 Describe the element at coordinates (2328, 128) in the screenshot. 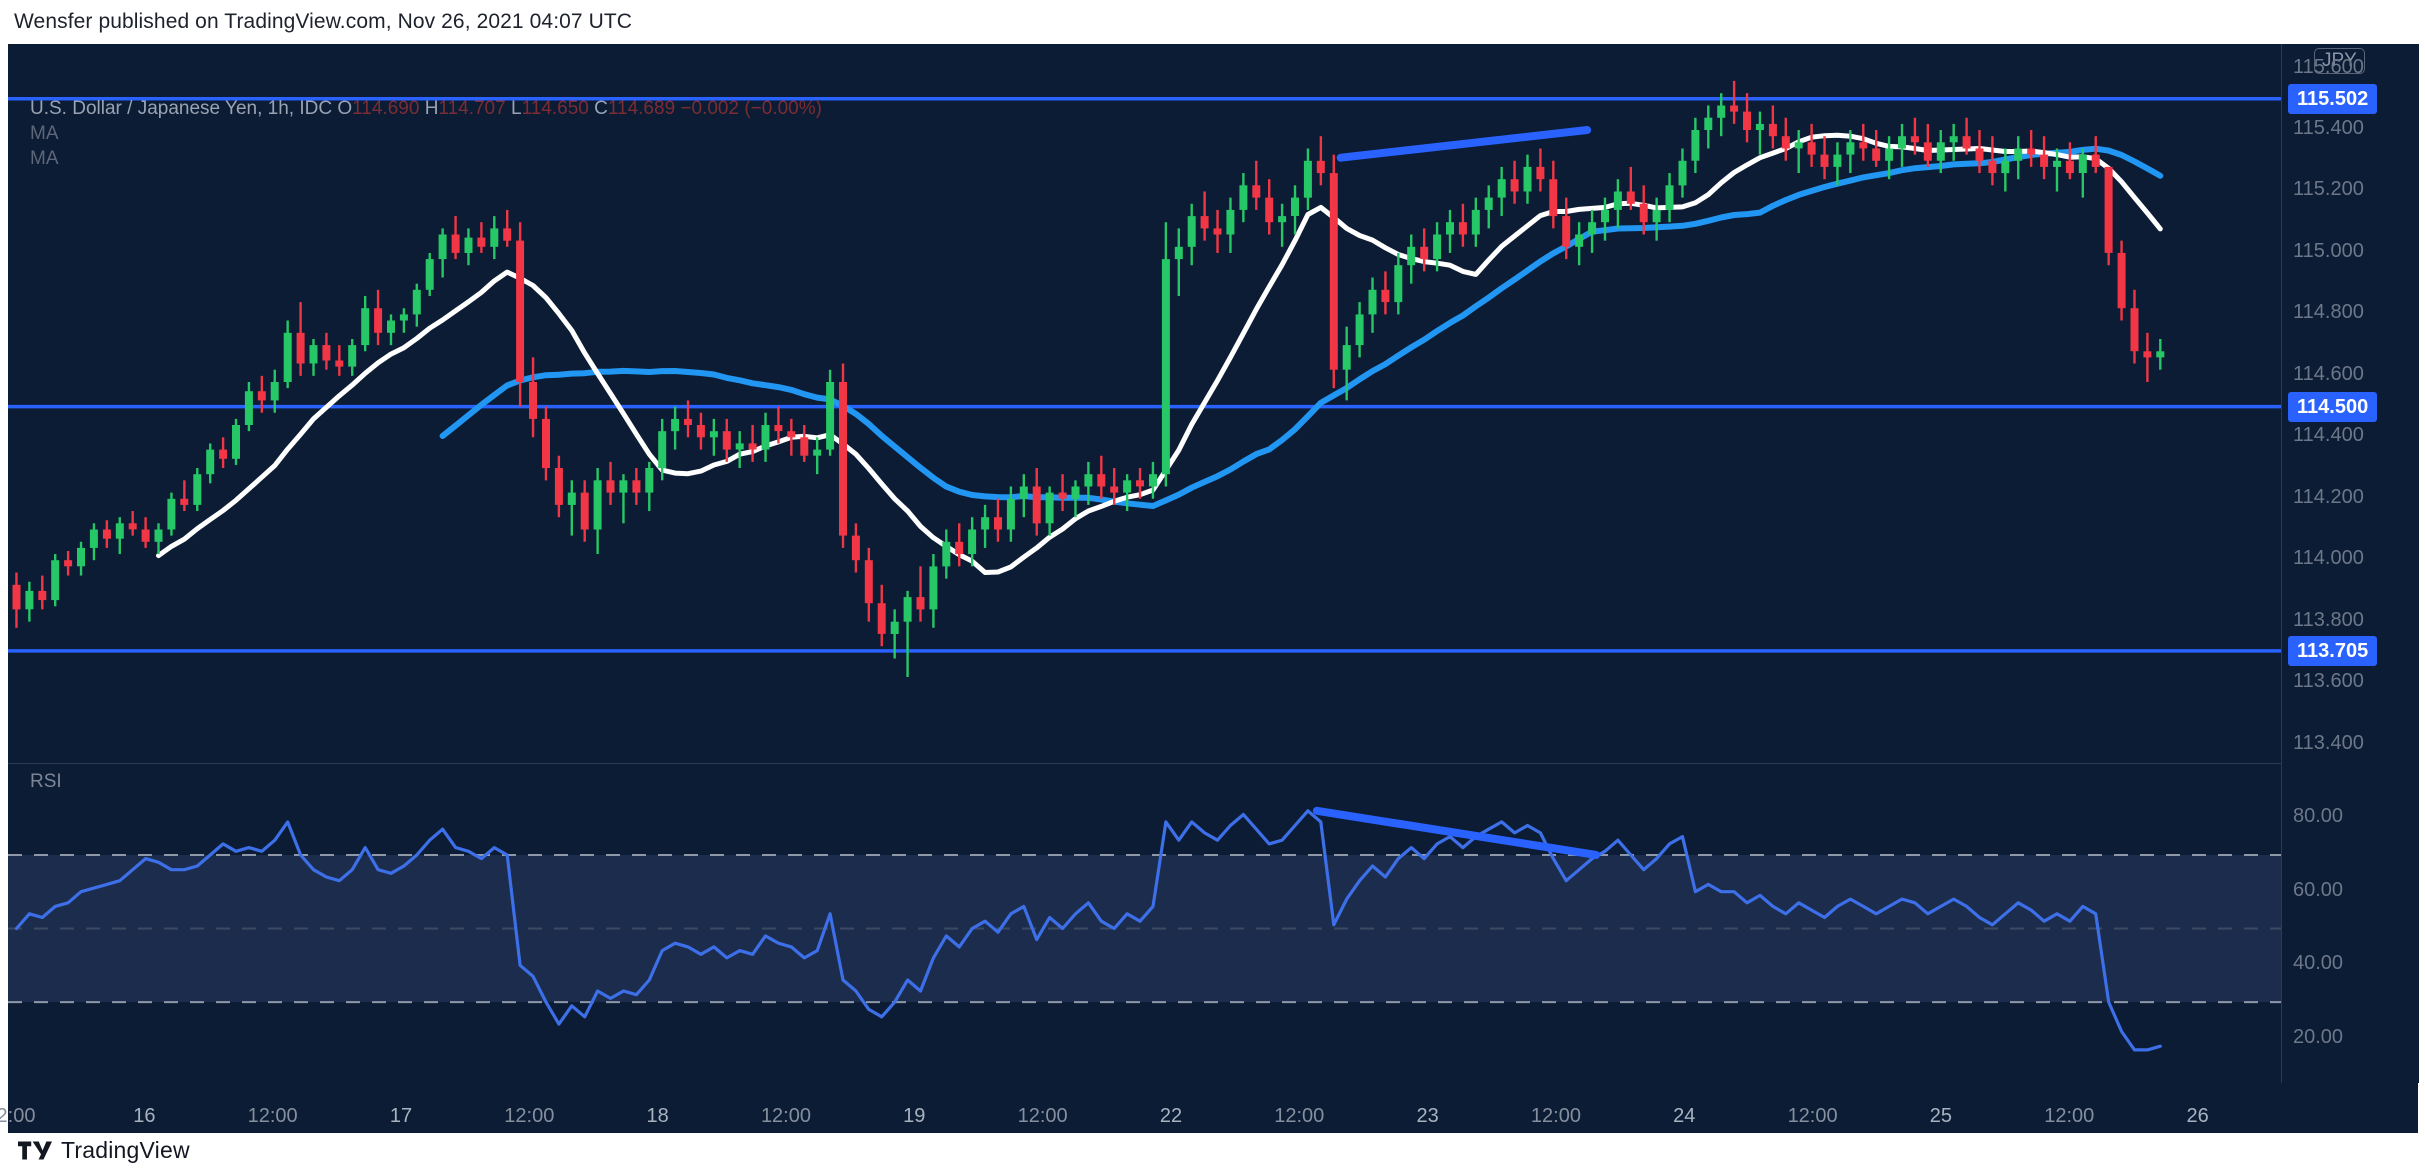

I see `price-tick-label: 115.400` at that location.